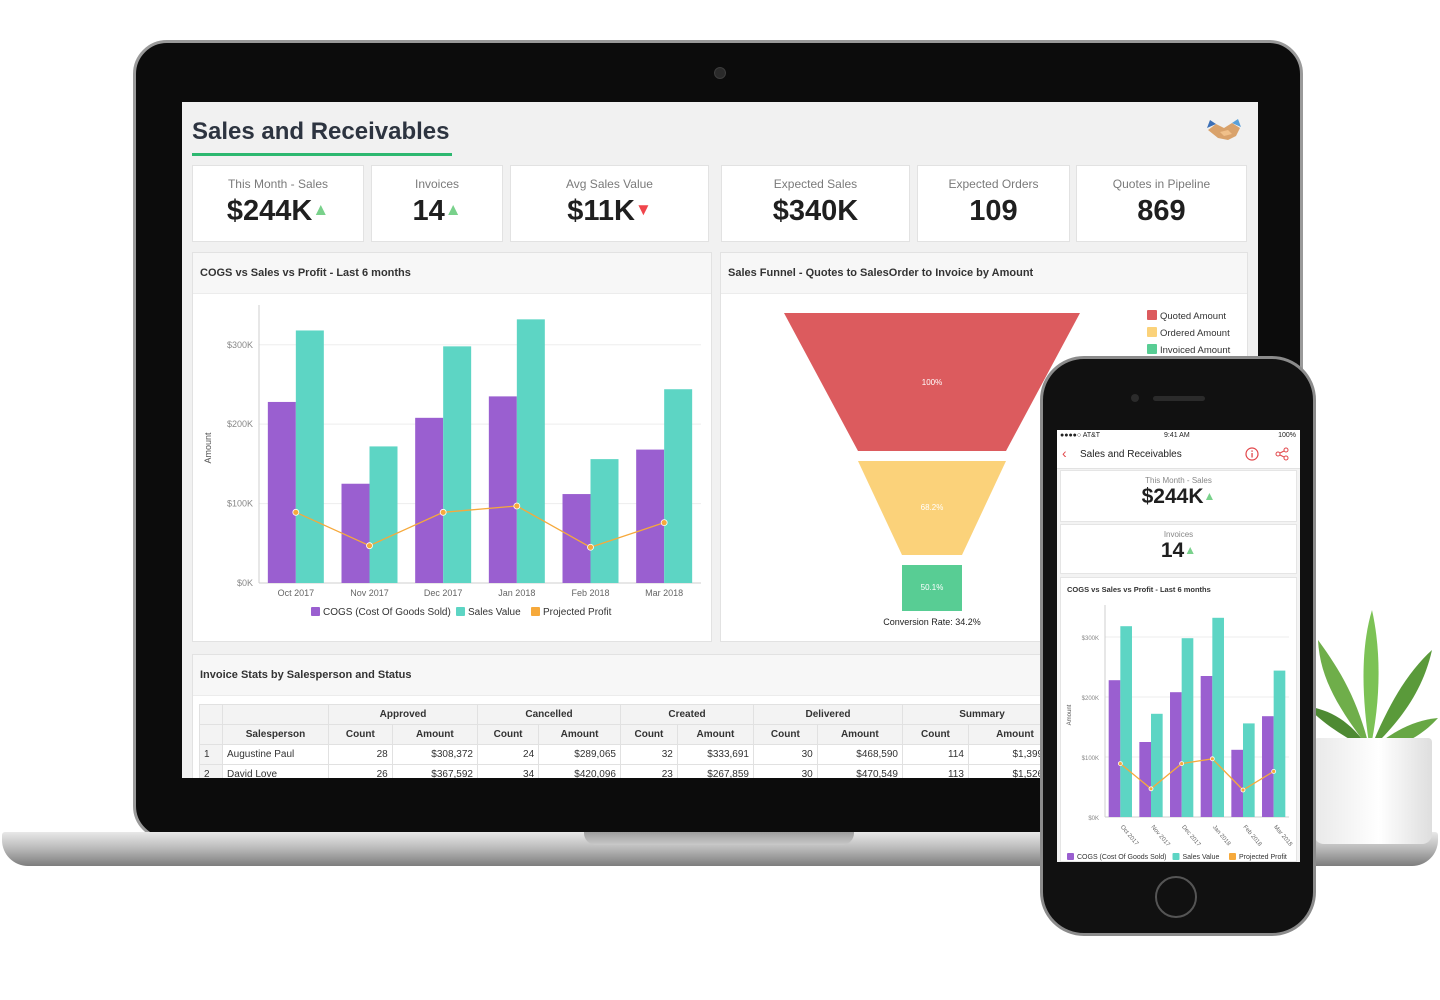  What do you see at coordinates (815, 203) in the screenshot?
I see `kpi-card-expected-sales: Expected Sales $340K` at bounding box center [815, 203].